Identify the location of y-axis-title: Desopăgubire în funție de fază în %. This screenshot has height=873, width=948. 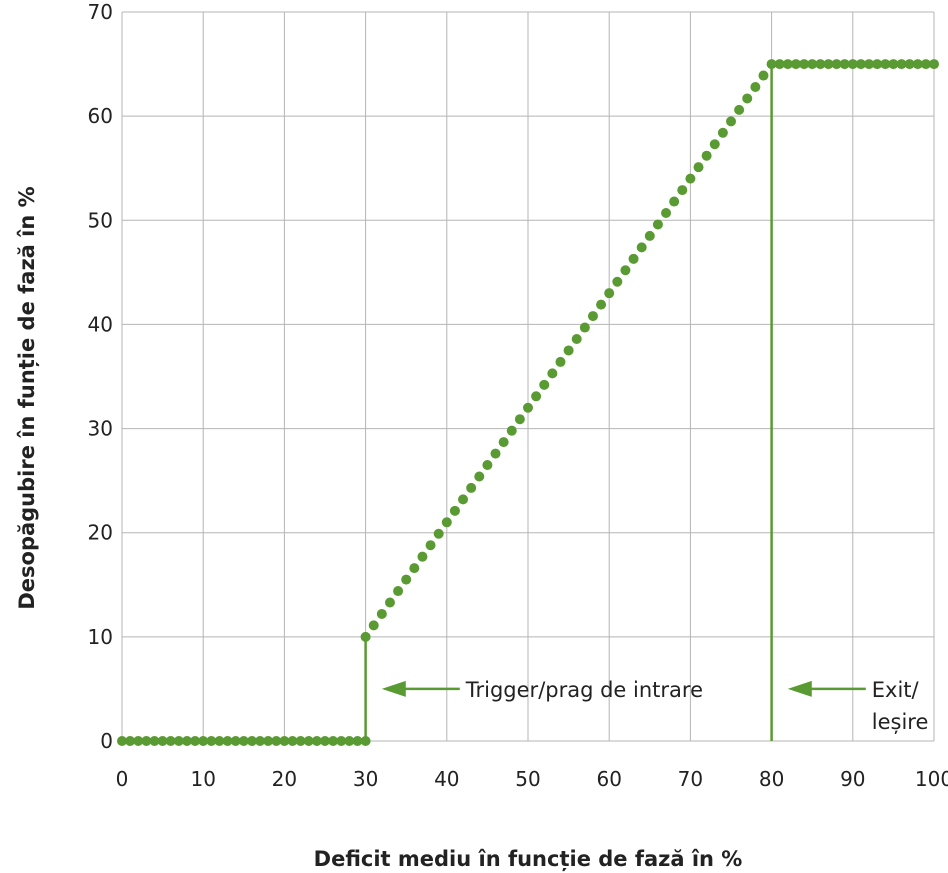
(27, 397).